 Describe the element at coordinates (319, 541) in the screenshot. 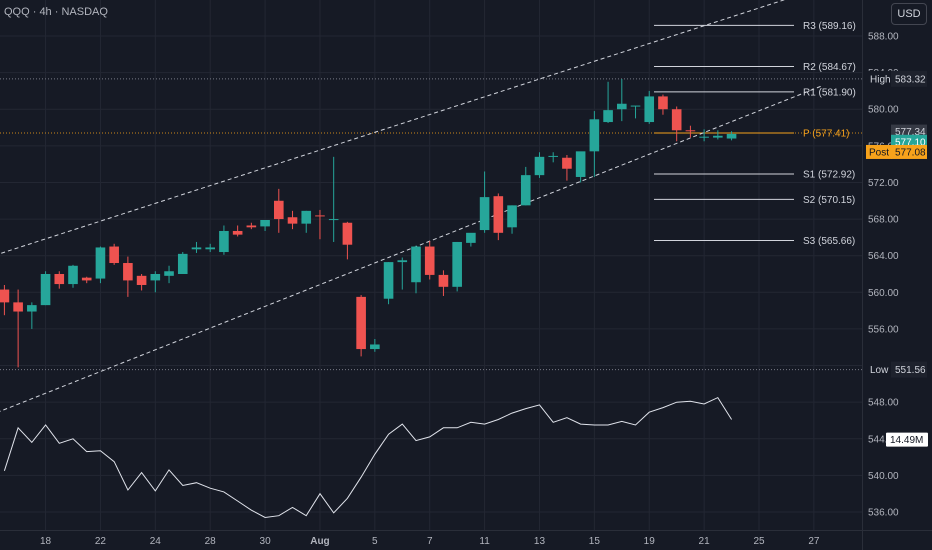

I see `x-tick-label: Aug` at that location.